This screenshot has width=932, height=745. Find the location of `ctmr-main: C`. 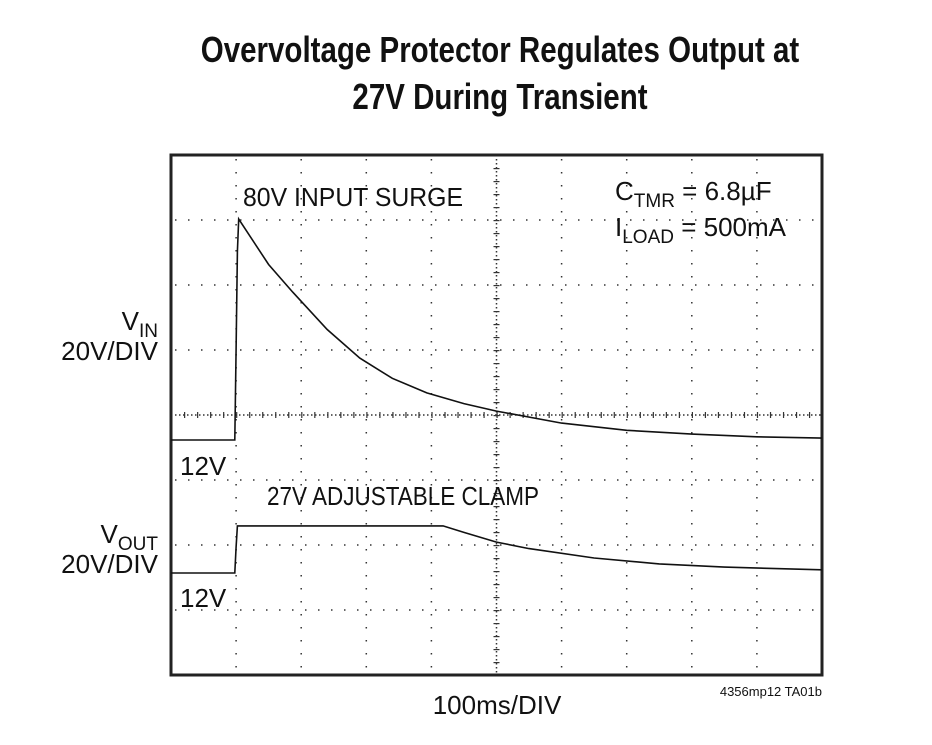

ctmr-main: C is located at coordinates (624, 191).